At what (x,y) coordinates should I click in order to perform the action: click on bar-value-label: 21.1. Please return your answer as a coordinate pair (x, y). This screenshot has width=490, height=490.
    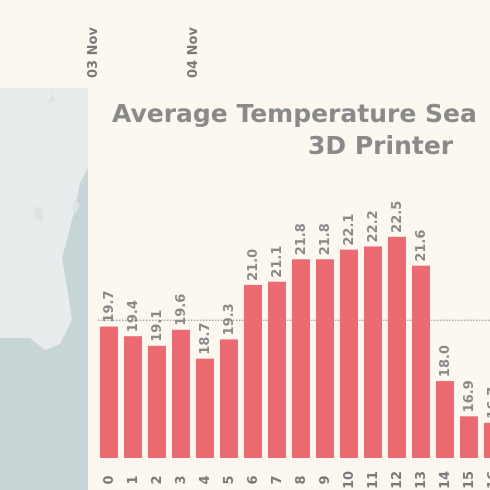
    Looking at the image, I should click on (277, 262).